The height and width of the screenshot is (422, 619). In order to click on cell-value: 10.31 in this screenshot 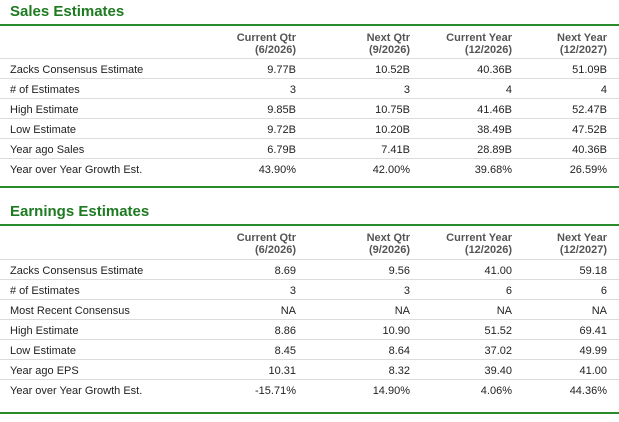, I will do `click(282, 371)`.